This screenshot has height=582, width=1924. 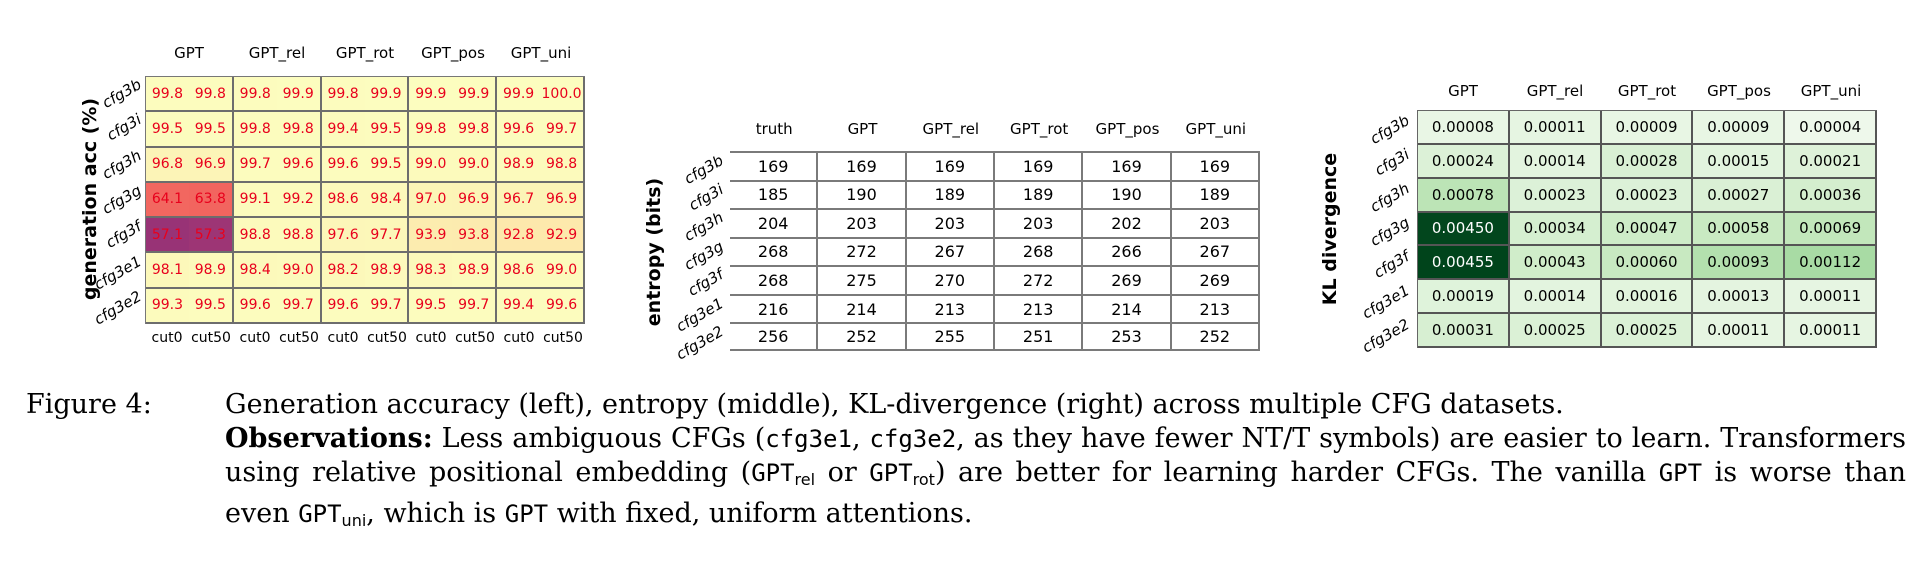 What do you see at coordinates (298, 164) in the screenshot?
I see `acc-value: 99.6` at bounding box center [298, 164].